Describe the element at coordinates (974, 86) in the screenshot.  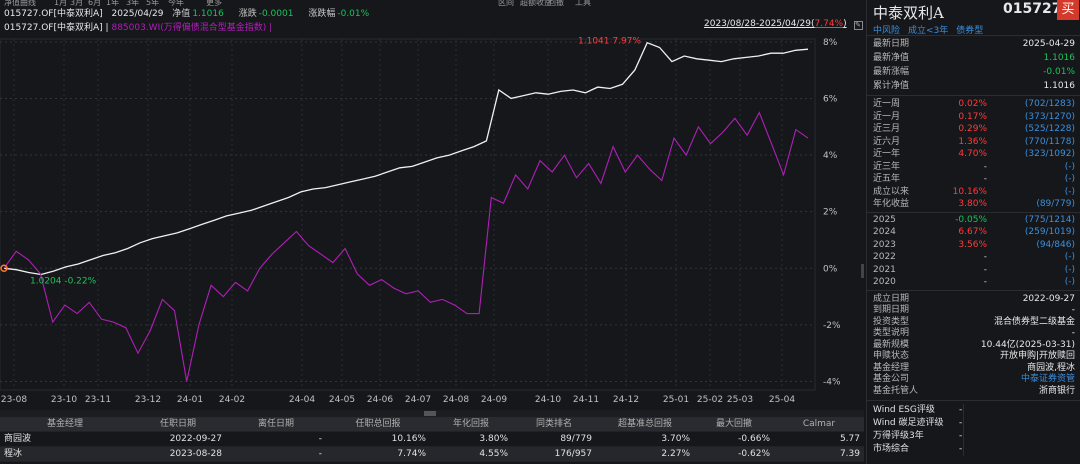
I see `latest-row: 累计净值 1.1016` at that location.